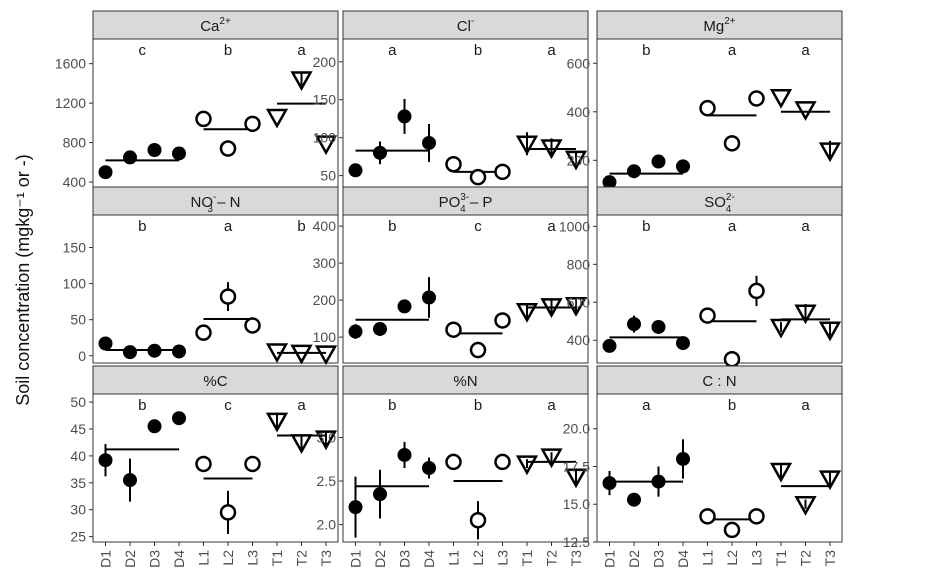  I want to click on y-tick-label: 1600, so click(70, 64).